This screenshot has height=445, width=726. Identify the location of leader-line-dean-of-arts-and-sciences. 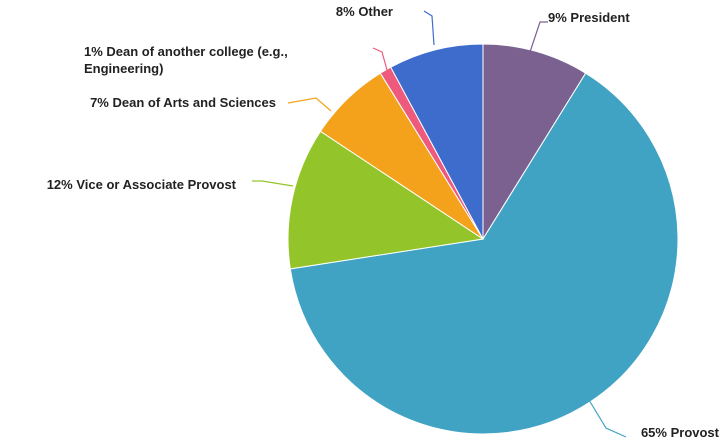
(309, 104).